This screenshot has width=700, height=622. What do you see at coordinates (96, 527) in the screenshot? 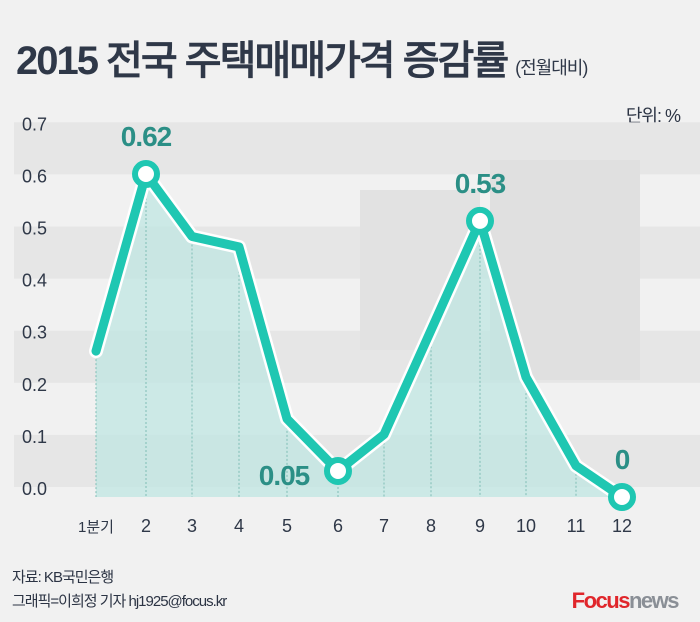
I see `x-tick-label: 1분기` at bounding box center [96, 527].